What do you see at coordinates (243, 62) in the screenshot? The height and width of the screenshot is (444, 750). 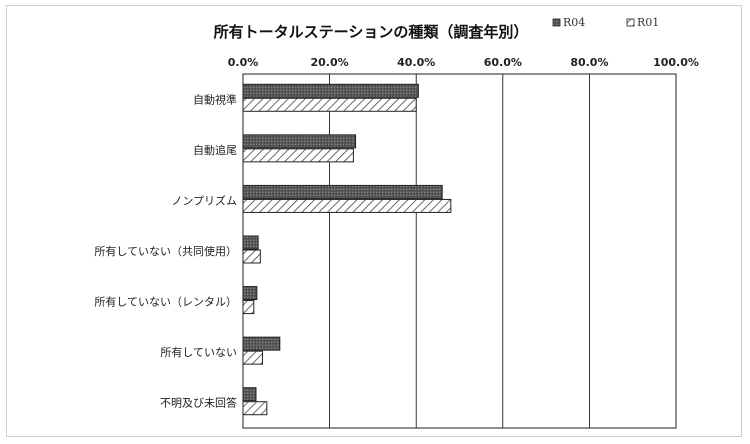 I see `x-tick-label: 0.0%` at bounding box center [243, 62].